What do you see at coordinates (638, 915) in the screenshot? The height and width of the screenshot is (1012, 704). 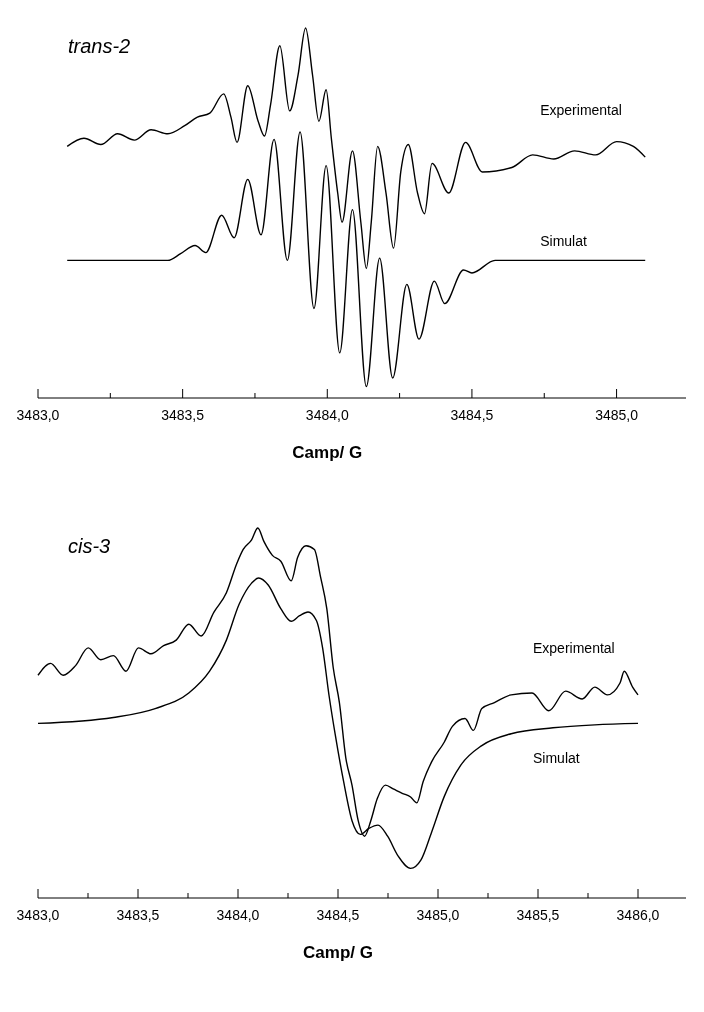 I see `x-tick-label: 3486,0` at bounding box center [638, 915].